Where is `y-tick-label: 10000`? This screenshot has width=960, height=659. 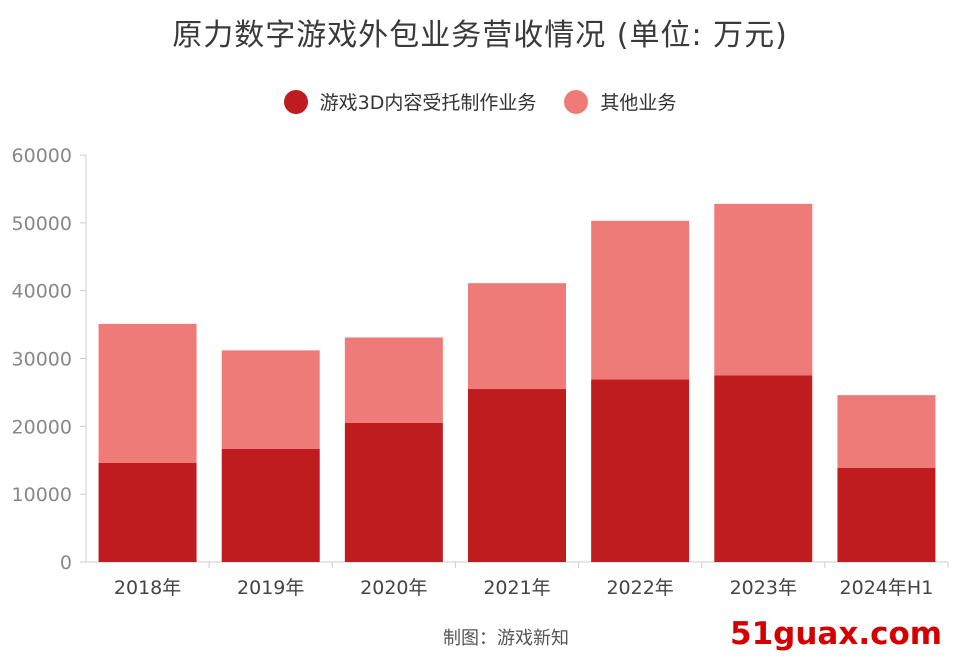
y-tick-label: 10000 is located at coordinates (42, 495).